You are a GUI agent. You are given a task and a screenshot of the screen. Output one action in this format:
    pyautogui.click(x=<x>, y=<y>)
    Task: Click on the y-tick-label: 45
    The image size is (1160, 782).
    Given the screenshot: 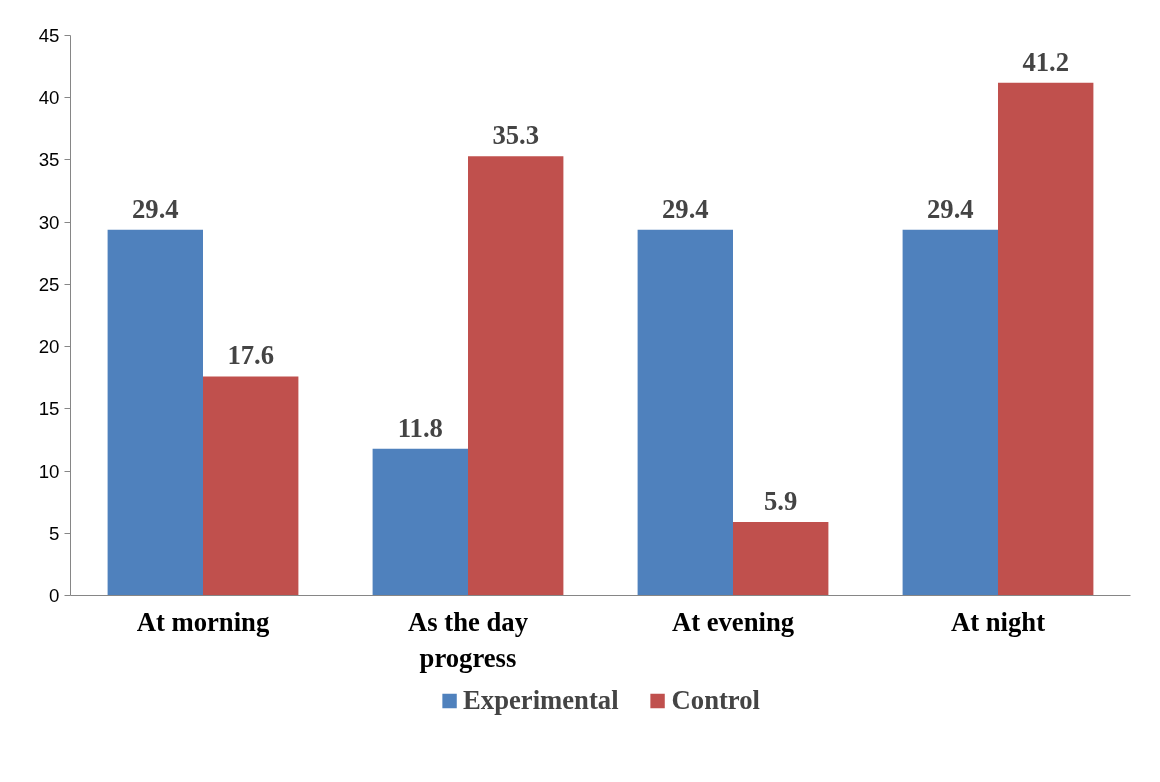 What is the action you would take?
    pyautogui.click(x=49, y=35)
    